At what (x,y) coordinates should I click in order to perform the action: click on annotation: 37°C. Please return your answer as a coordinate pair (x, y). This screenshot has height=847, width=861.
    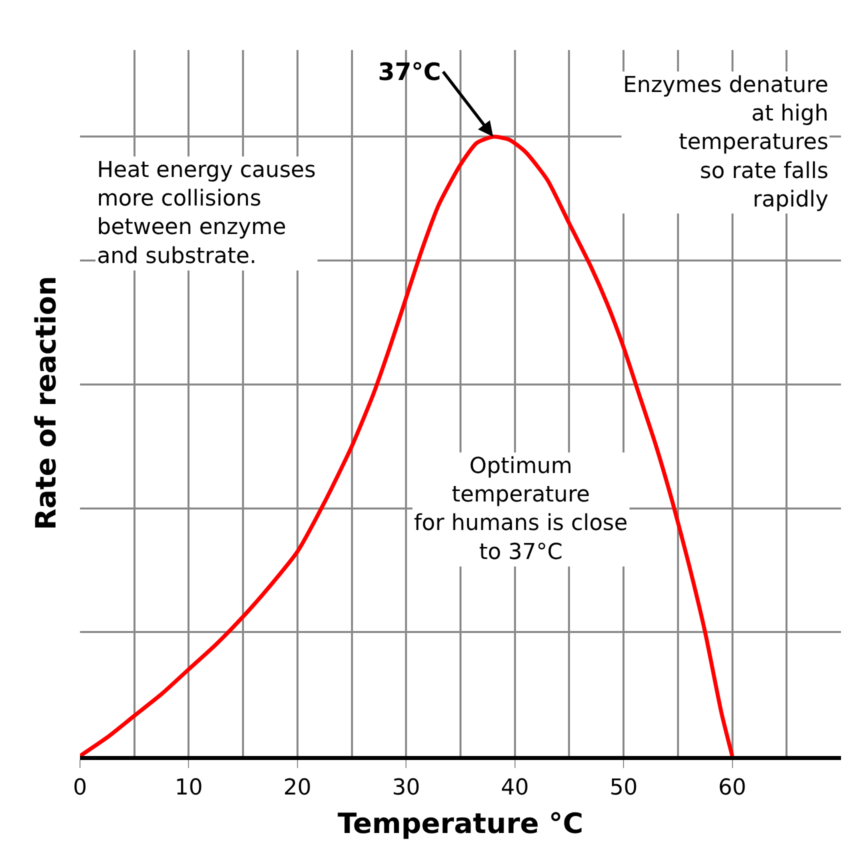
    Looking at the image, I should click on (410, 72).